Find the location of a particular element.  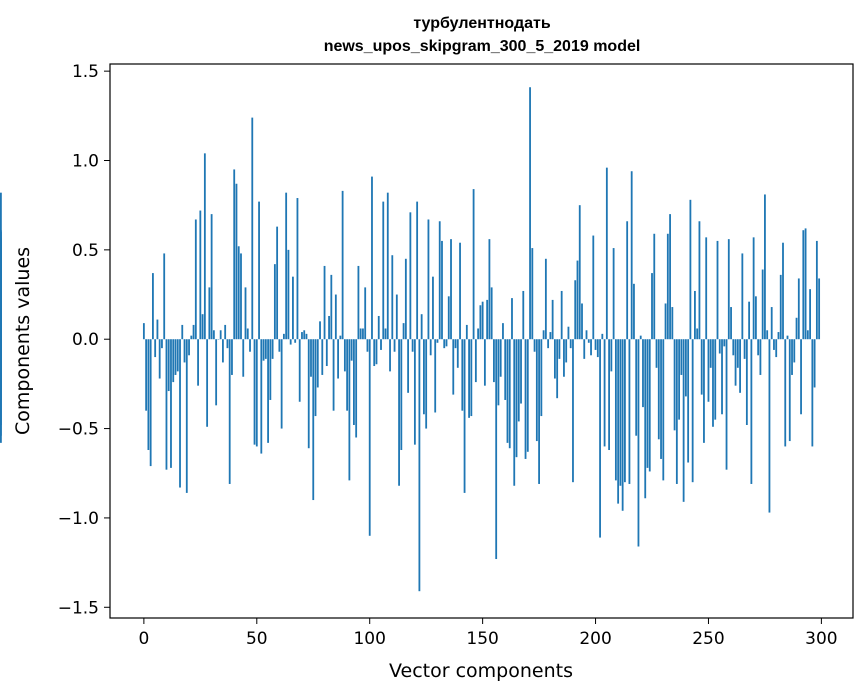

y-tick-label: 1.0 is located at coordinates (85, 162).